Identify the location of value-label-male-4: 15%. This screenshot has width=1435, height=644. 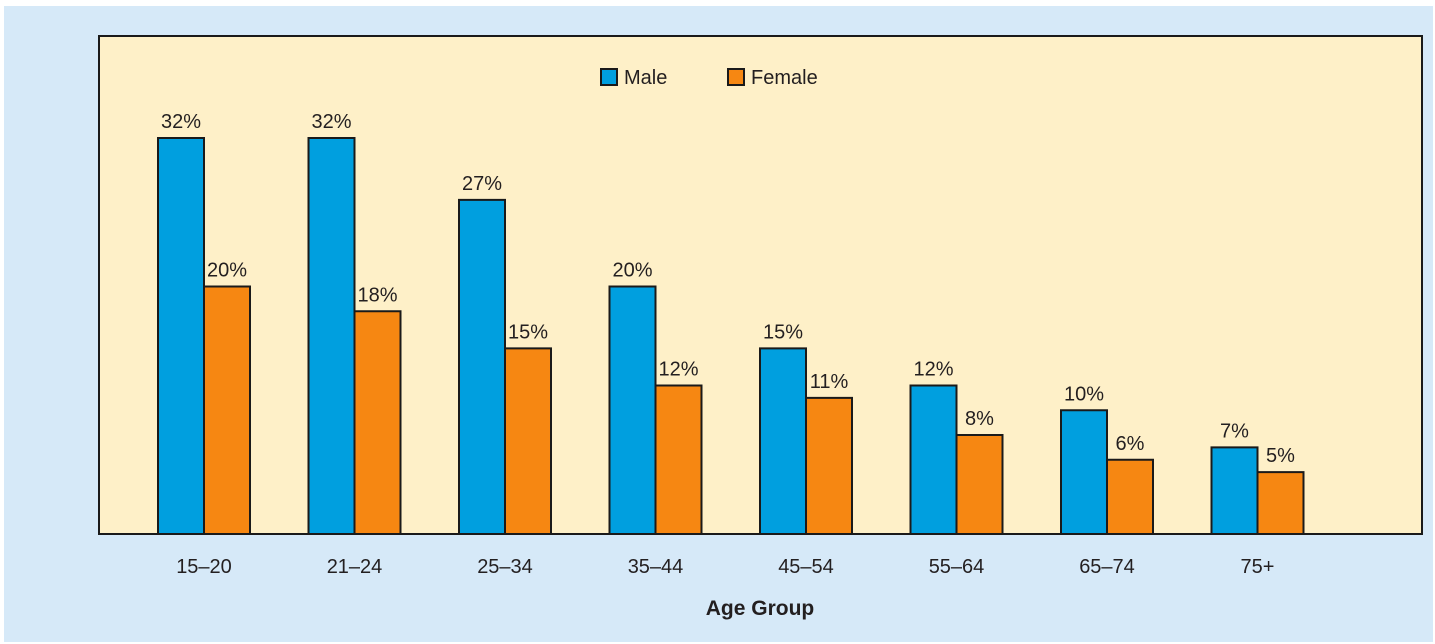
(783, 332).